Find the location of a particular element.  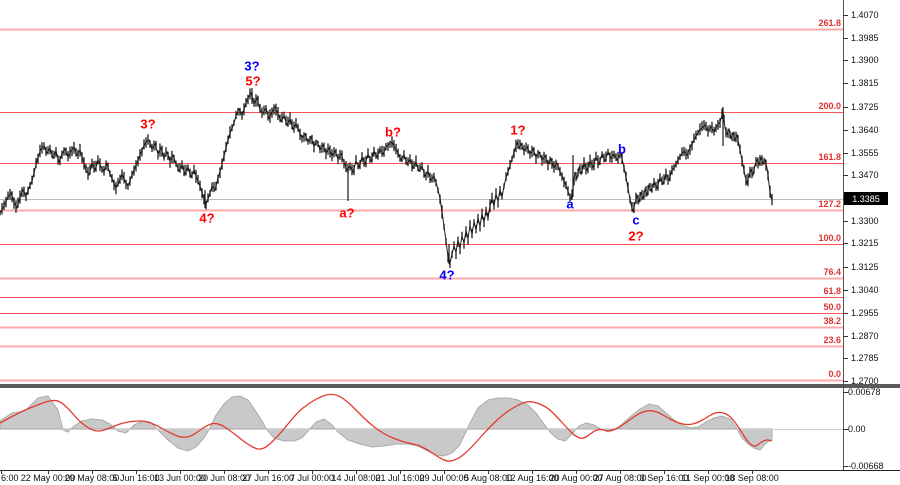

fib-level-label-200.0: 200.0 is located at coordinates (829, 106).